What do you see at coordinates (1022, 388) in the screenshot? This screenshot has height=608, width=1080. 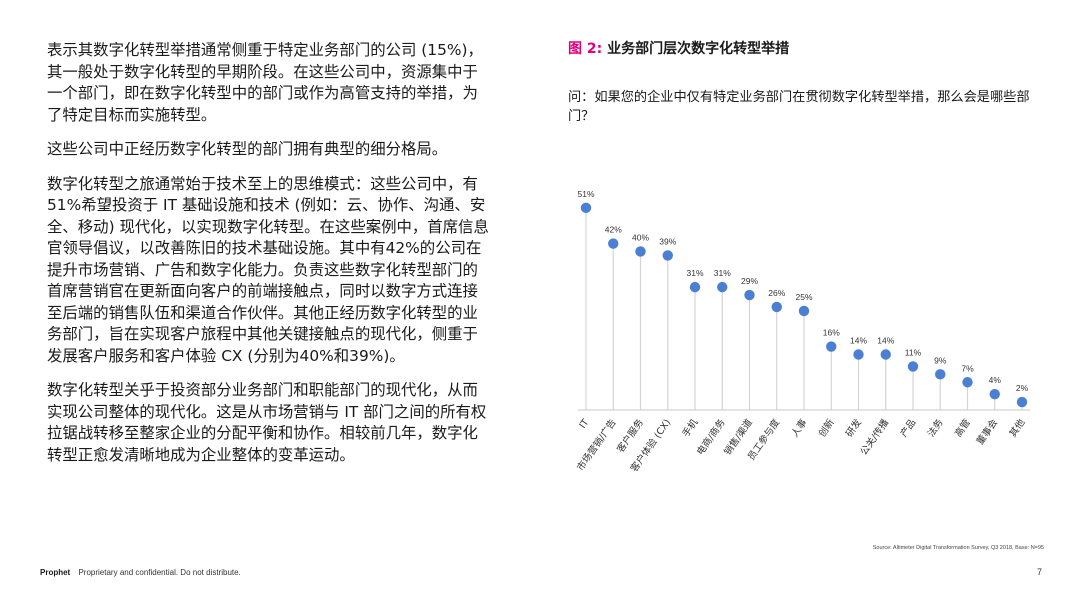 I see `value-label-16: 2%` at bounding box center [1022, 388].